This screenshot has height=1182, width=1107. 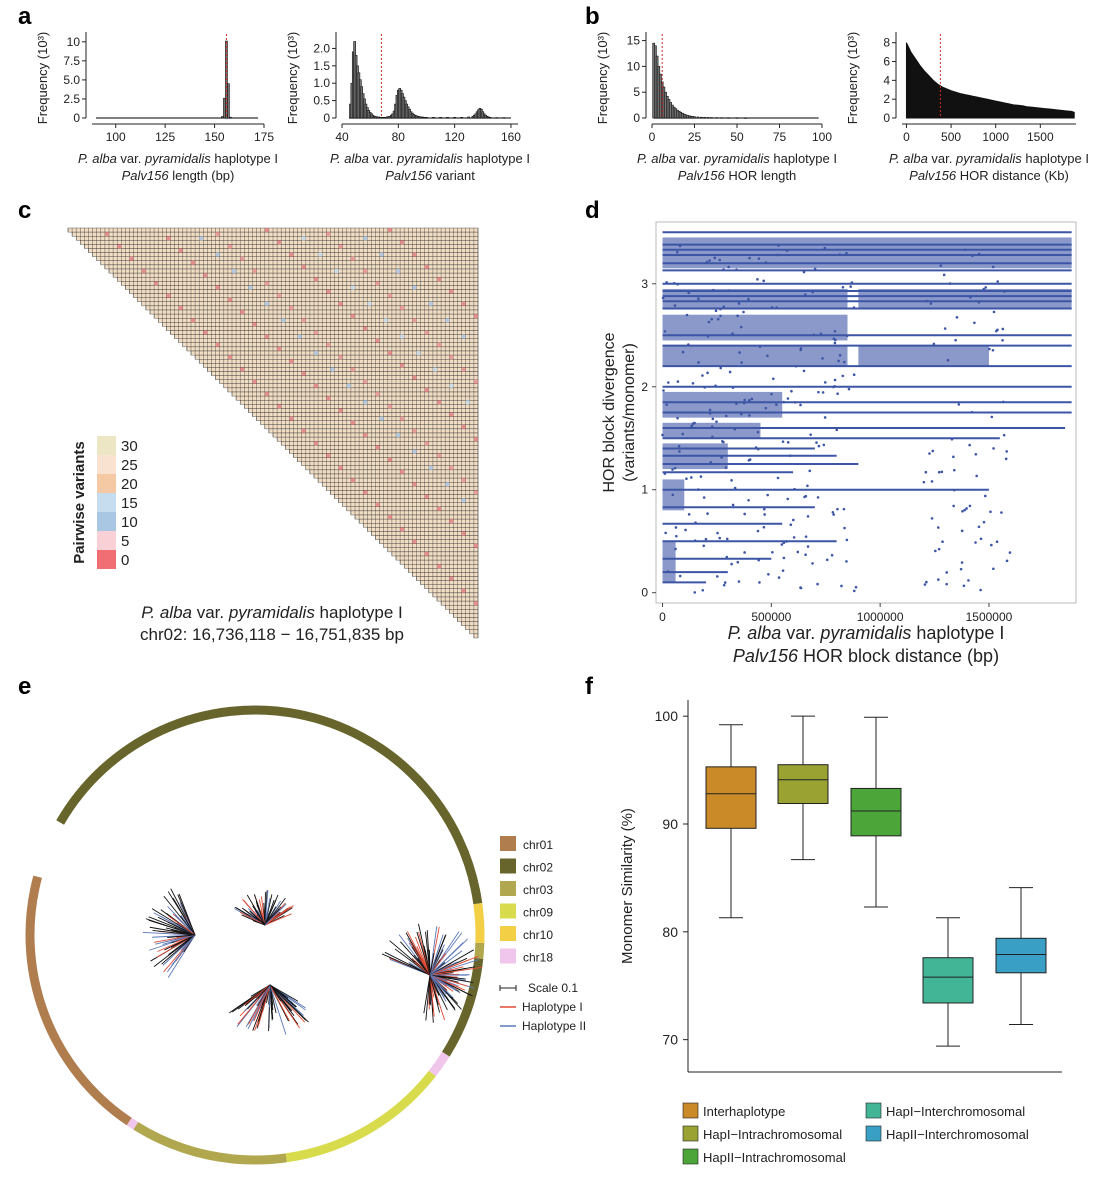 What do you see at coordinates (822, 137) in the screenshot?
I see `x-tick-label: 100` at bounding box center [822, 137].